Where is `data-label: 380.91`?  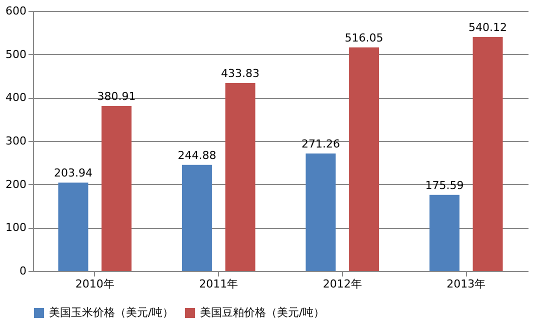
data-label: 380.91 is located at coordinates (116, 96).